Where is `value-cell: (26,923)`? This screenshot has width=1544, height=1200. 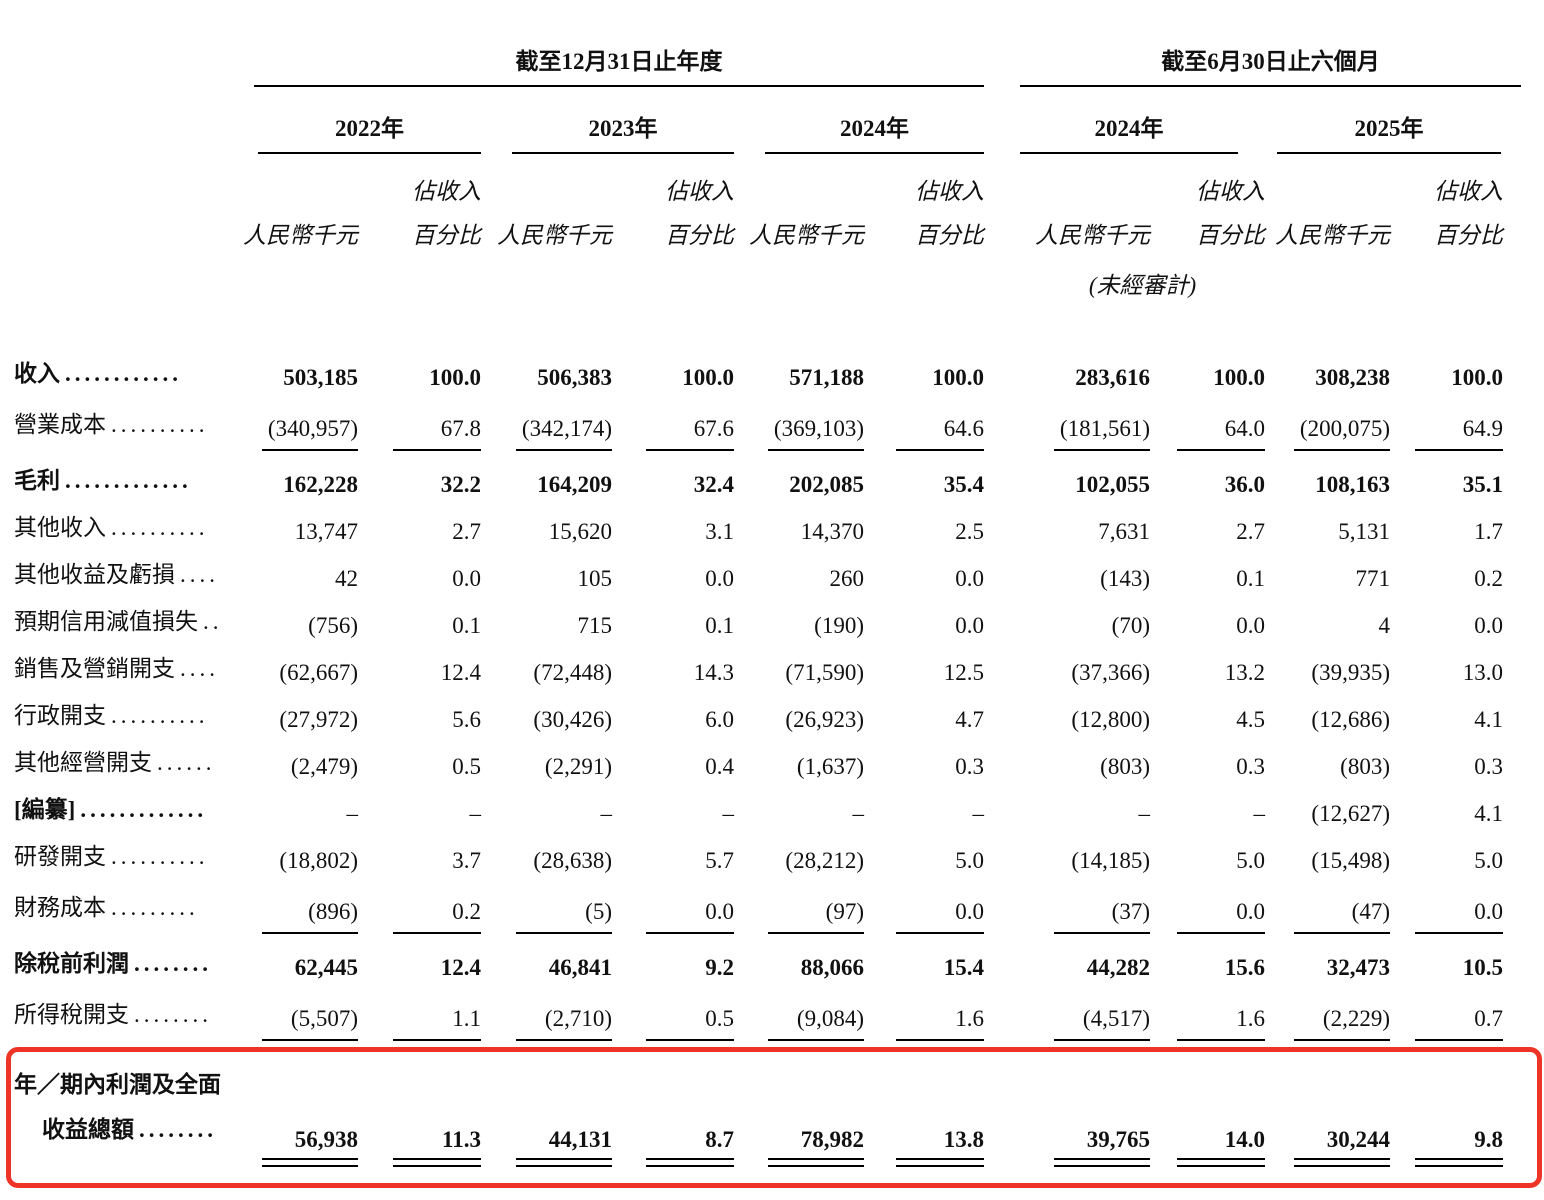 value-cell: (26,923) is located at coordinates (824, 719).